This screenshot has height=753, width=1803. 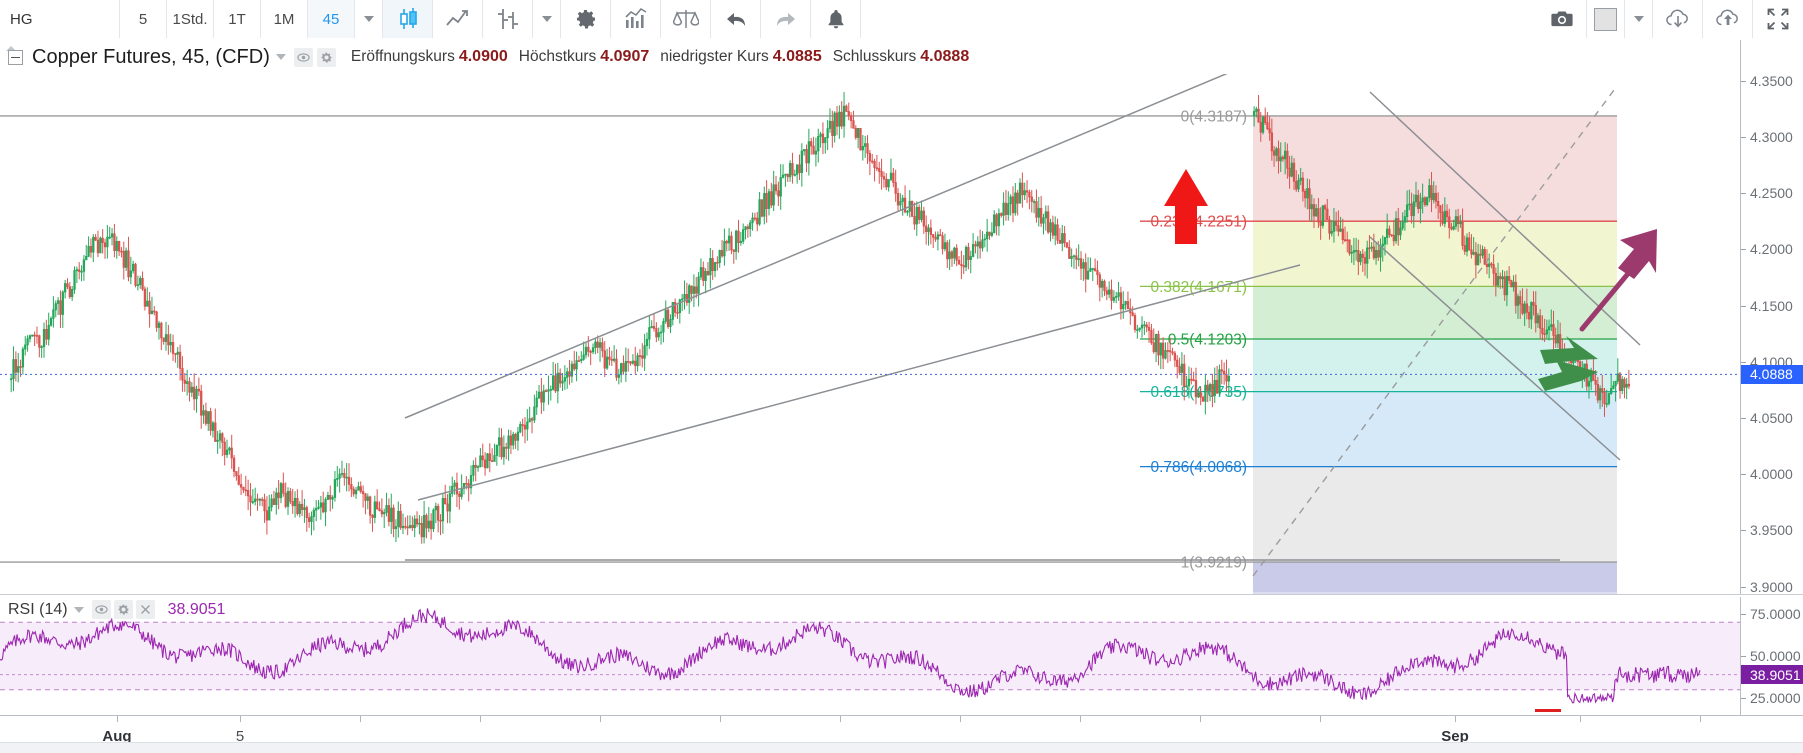 What do you see at coordinates (11, 48) in the screenshot?
I see `pane-resize-notch` at bounding box center [11, 48].